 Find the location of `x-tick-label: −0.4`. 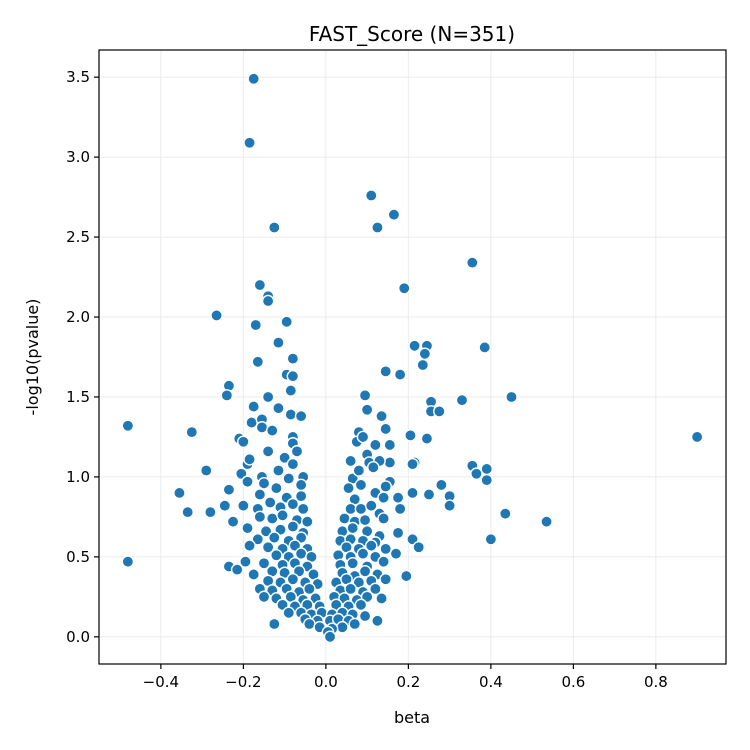

x-tick-label: −0.4 is located at coordinates (161, 682).